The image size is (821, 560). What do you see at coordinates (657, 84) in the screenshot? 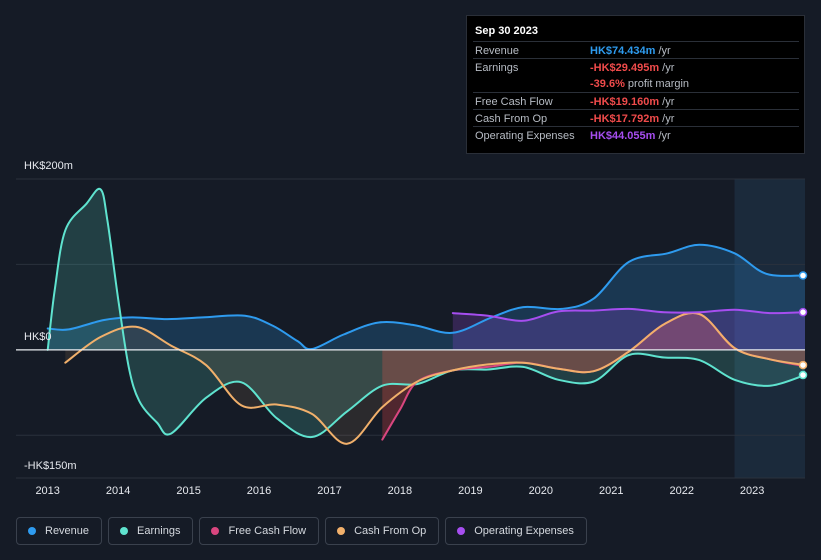
I see `tooltip-unit: profit margin` at bounding box center [657, 84].